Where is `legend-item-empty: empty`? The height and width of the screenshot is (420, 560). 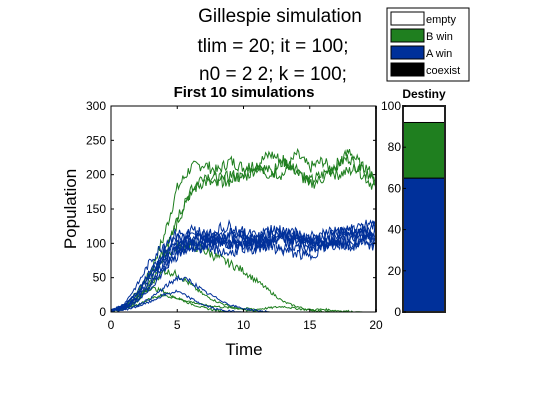
legend-item-empty: empty is located at coordinates (423, 18).